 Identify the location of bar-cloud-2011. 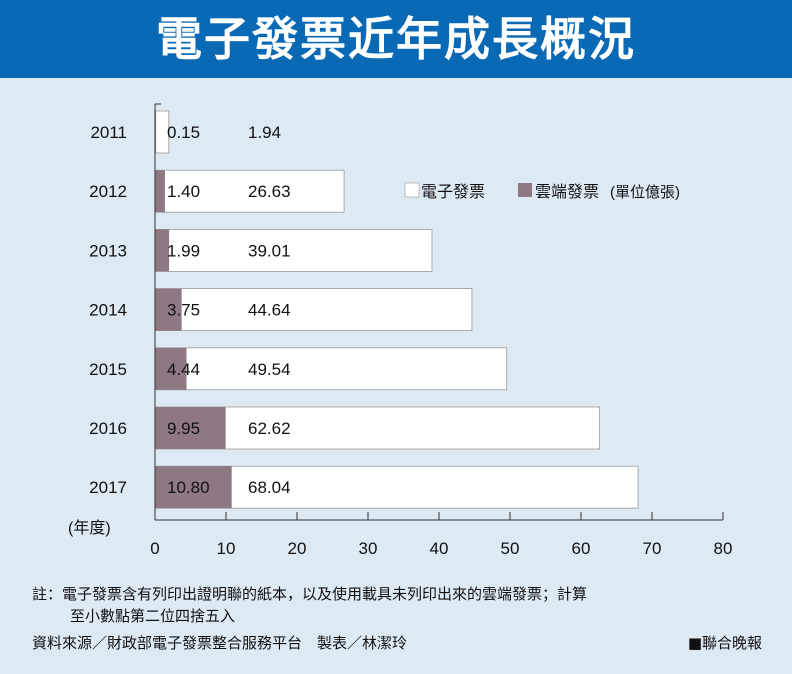
(156, 132).